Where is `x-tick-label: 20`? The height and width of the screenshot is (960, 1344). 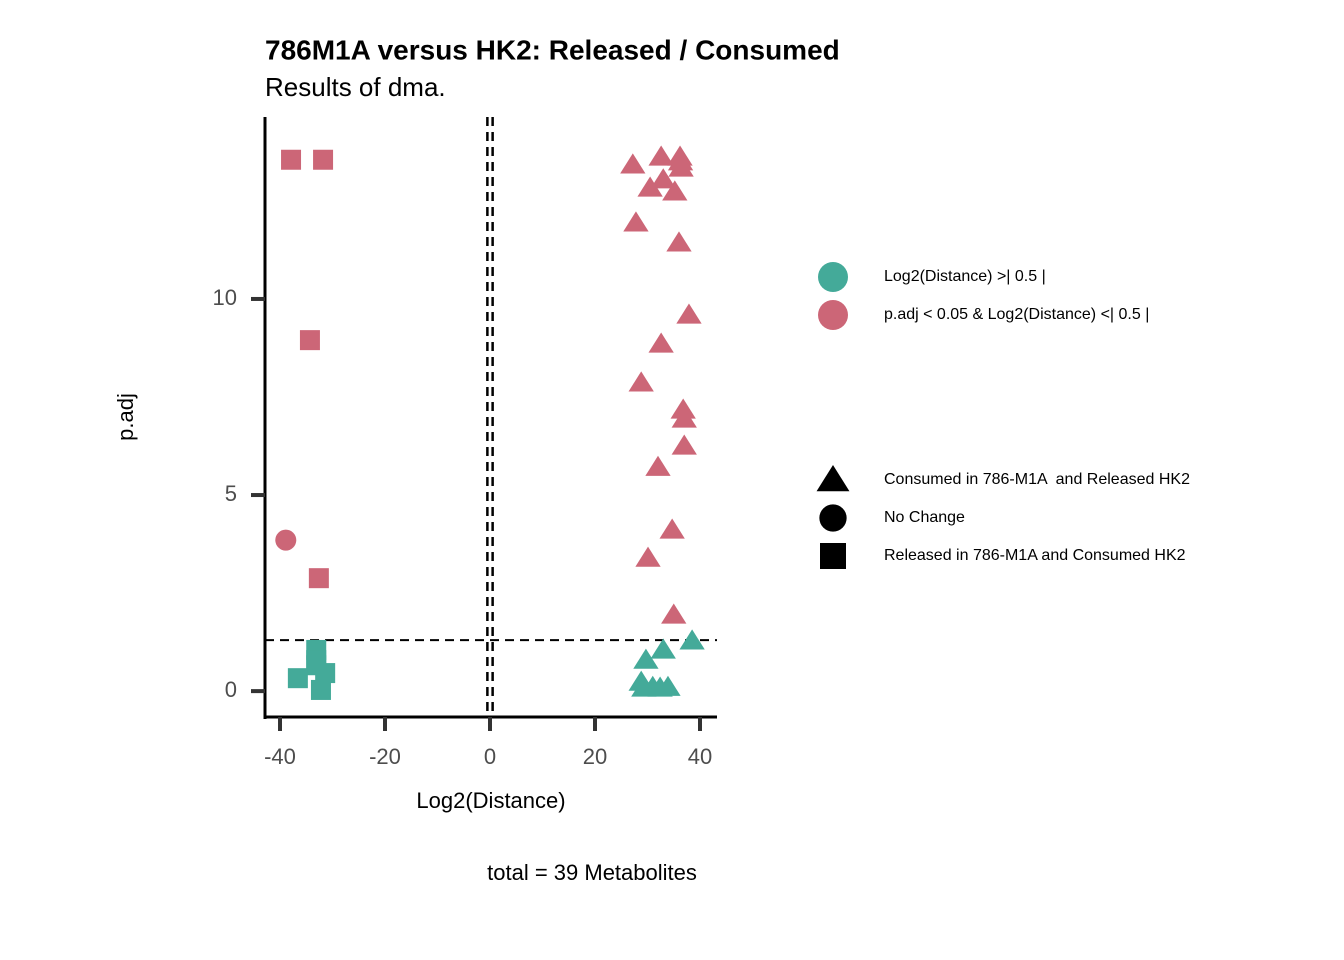 x-tick-label: 20 is located at coordinates (595, 756).